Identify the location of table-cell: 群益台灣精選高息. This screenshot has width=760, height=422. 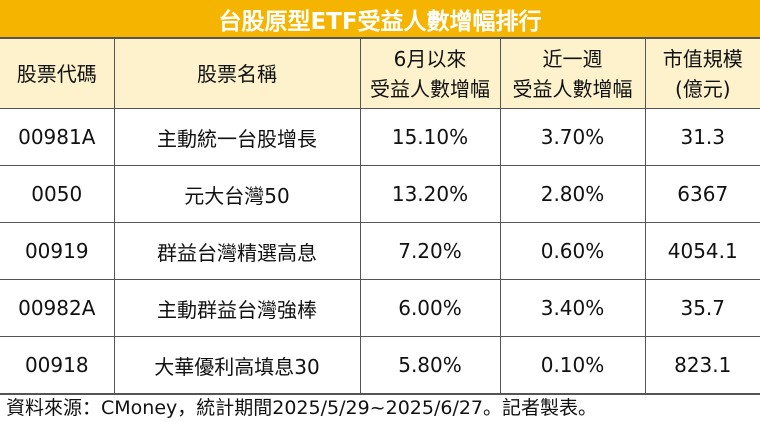
(237, 251).